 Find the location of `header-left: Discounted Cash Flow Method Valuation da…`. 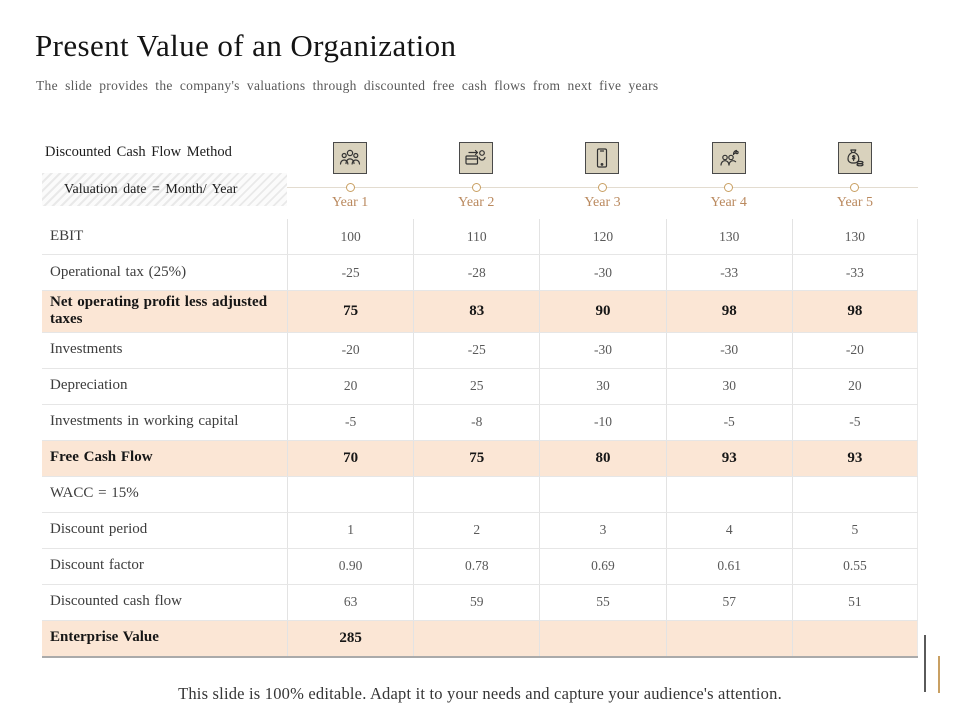

header-left: Discounted Cash Flow Method Valuation da… is located at coordinates (164, 177).